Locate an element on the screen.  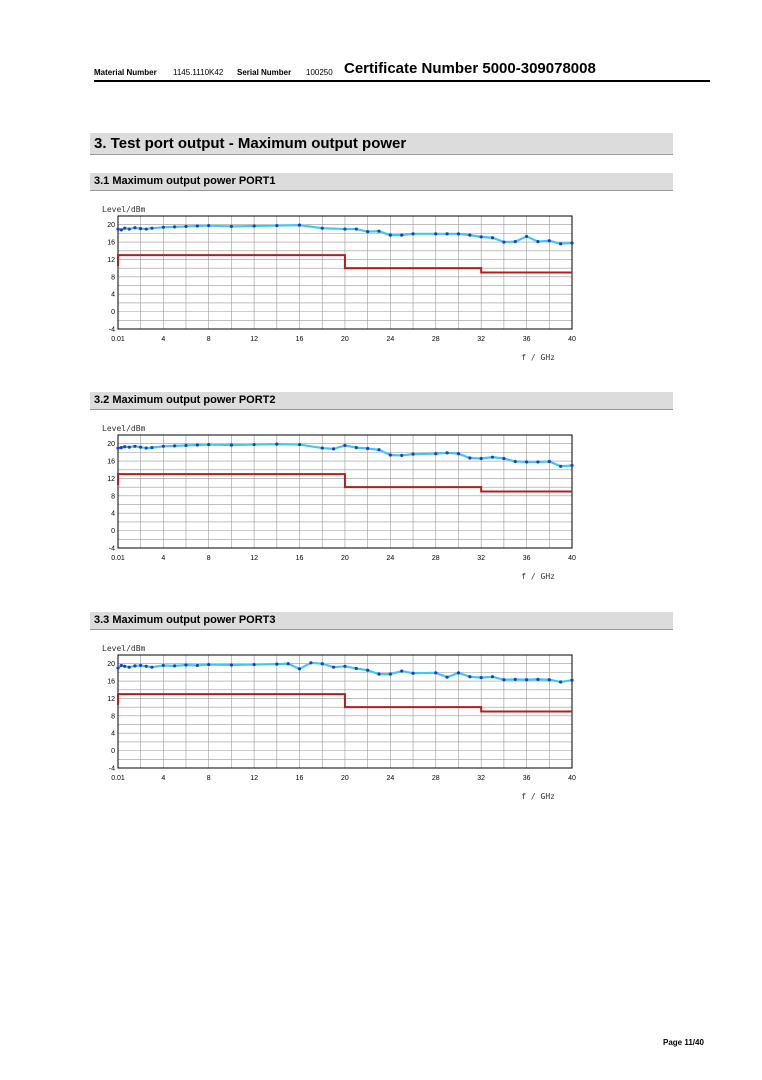
y-tick-label: 0 is located at coordinates (113, 751).